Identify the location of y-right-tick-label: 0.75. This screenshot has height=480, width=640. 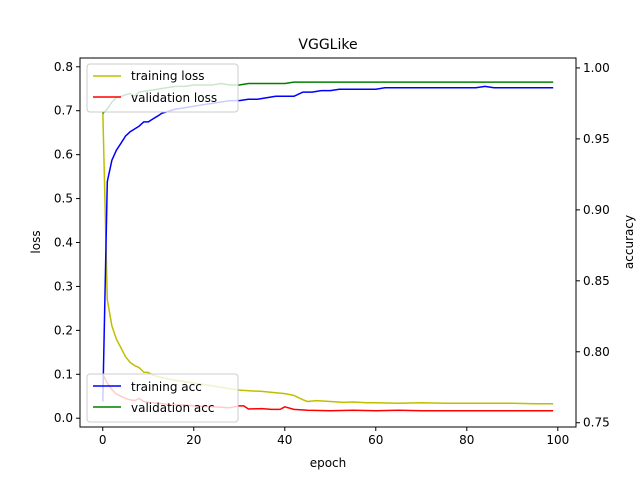
(596, 423).